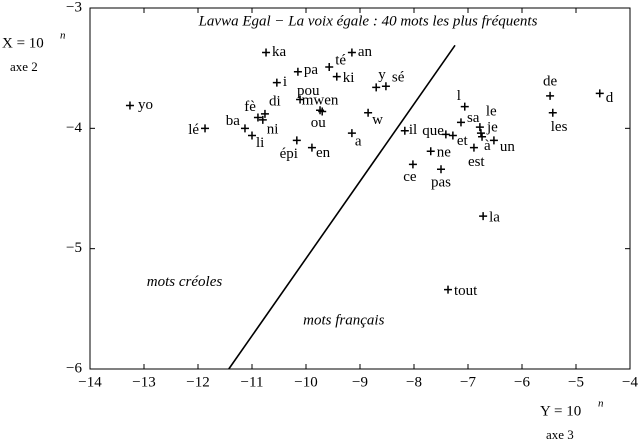 This screenshot has width=640, height=442. Describe the element at coordinates (308, 91) in the screenshot. I see `point-label: pou` at that location.